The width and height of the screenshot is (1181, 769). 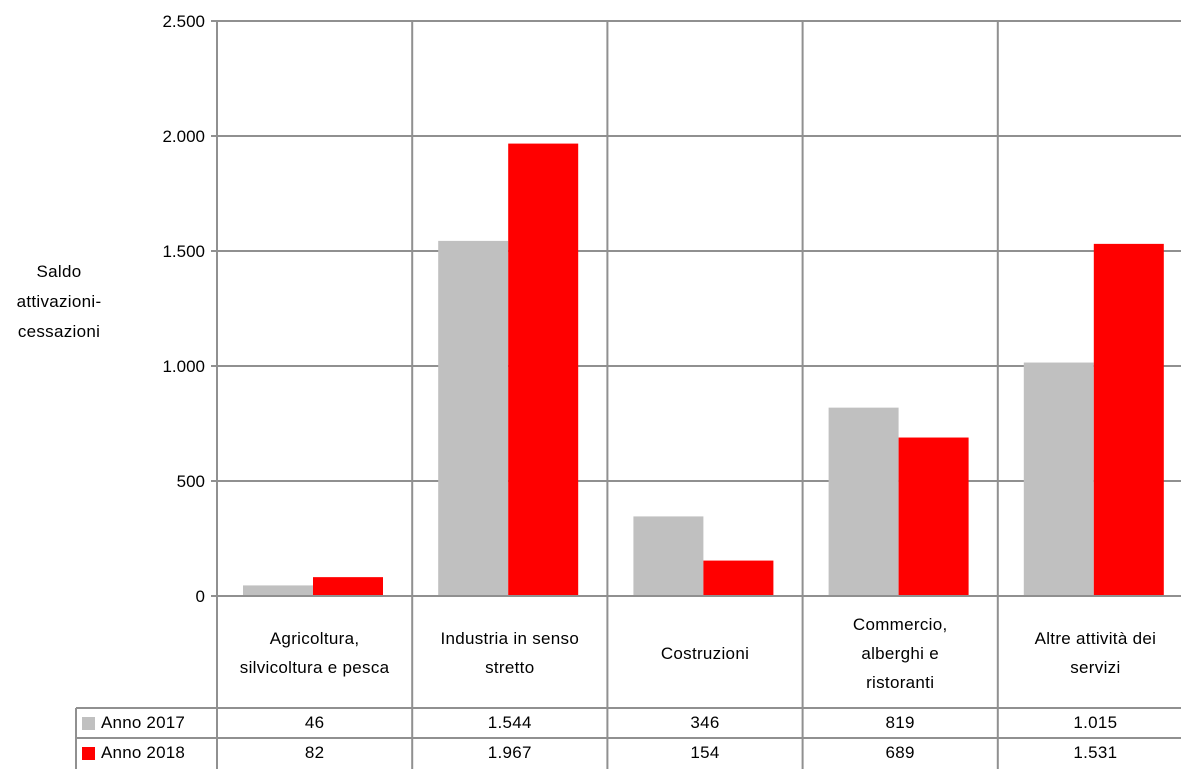 I want to click on y-axis-label-line: attivazioni-, so click(x=59, y=301).